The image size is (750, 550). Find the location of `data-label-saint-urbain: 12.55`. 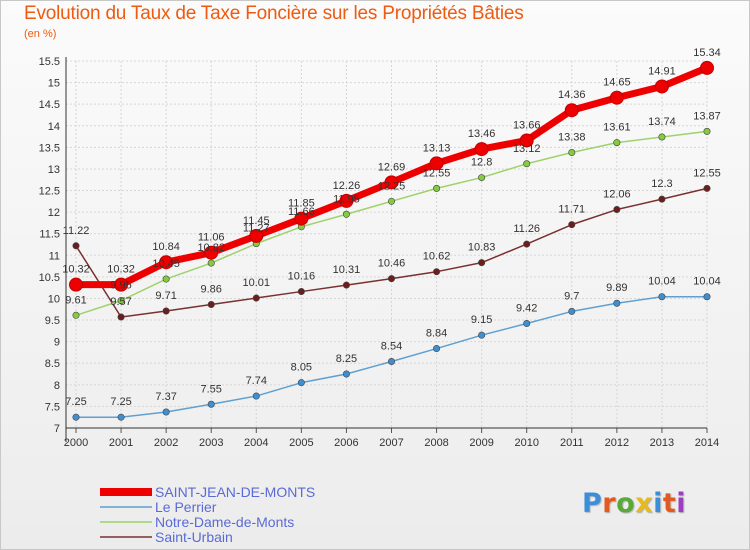

data-label-saint-urbain: 12.55 is located at coordinates (707, 173).